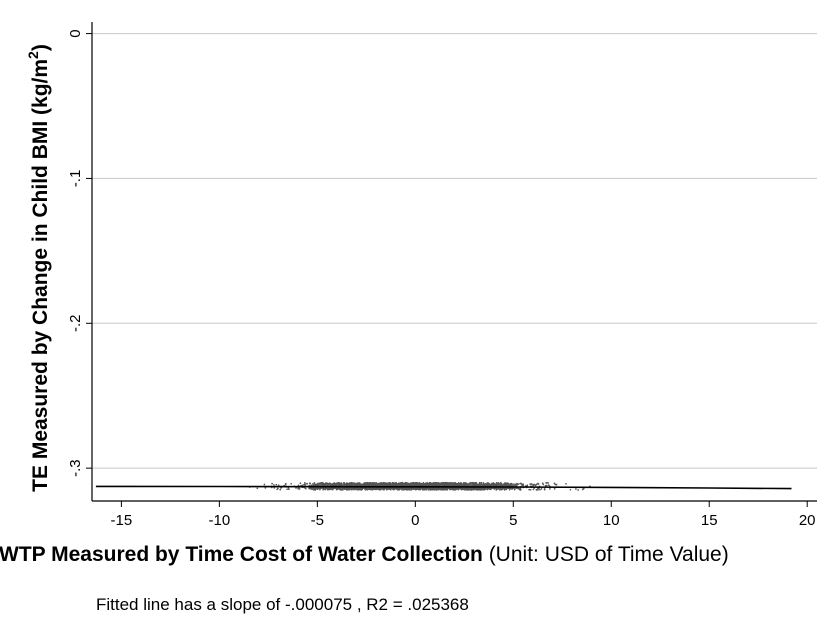  I want to click on y-axis-label-close: ), so click(40, 47).